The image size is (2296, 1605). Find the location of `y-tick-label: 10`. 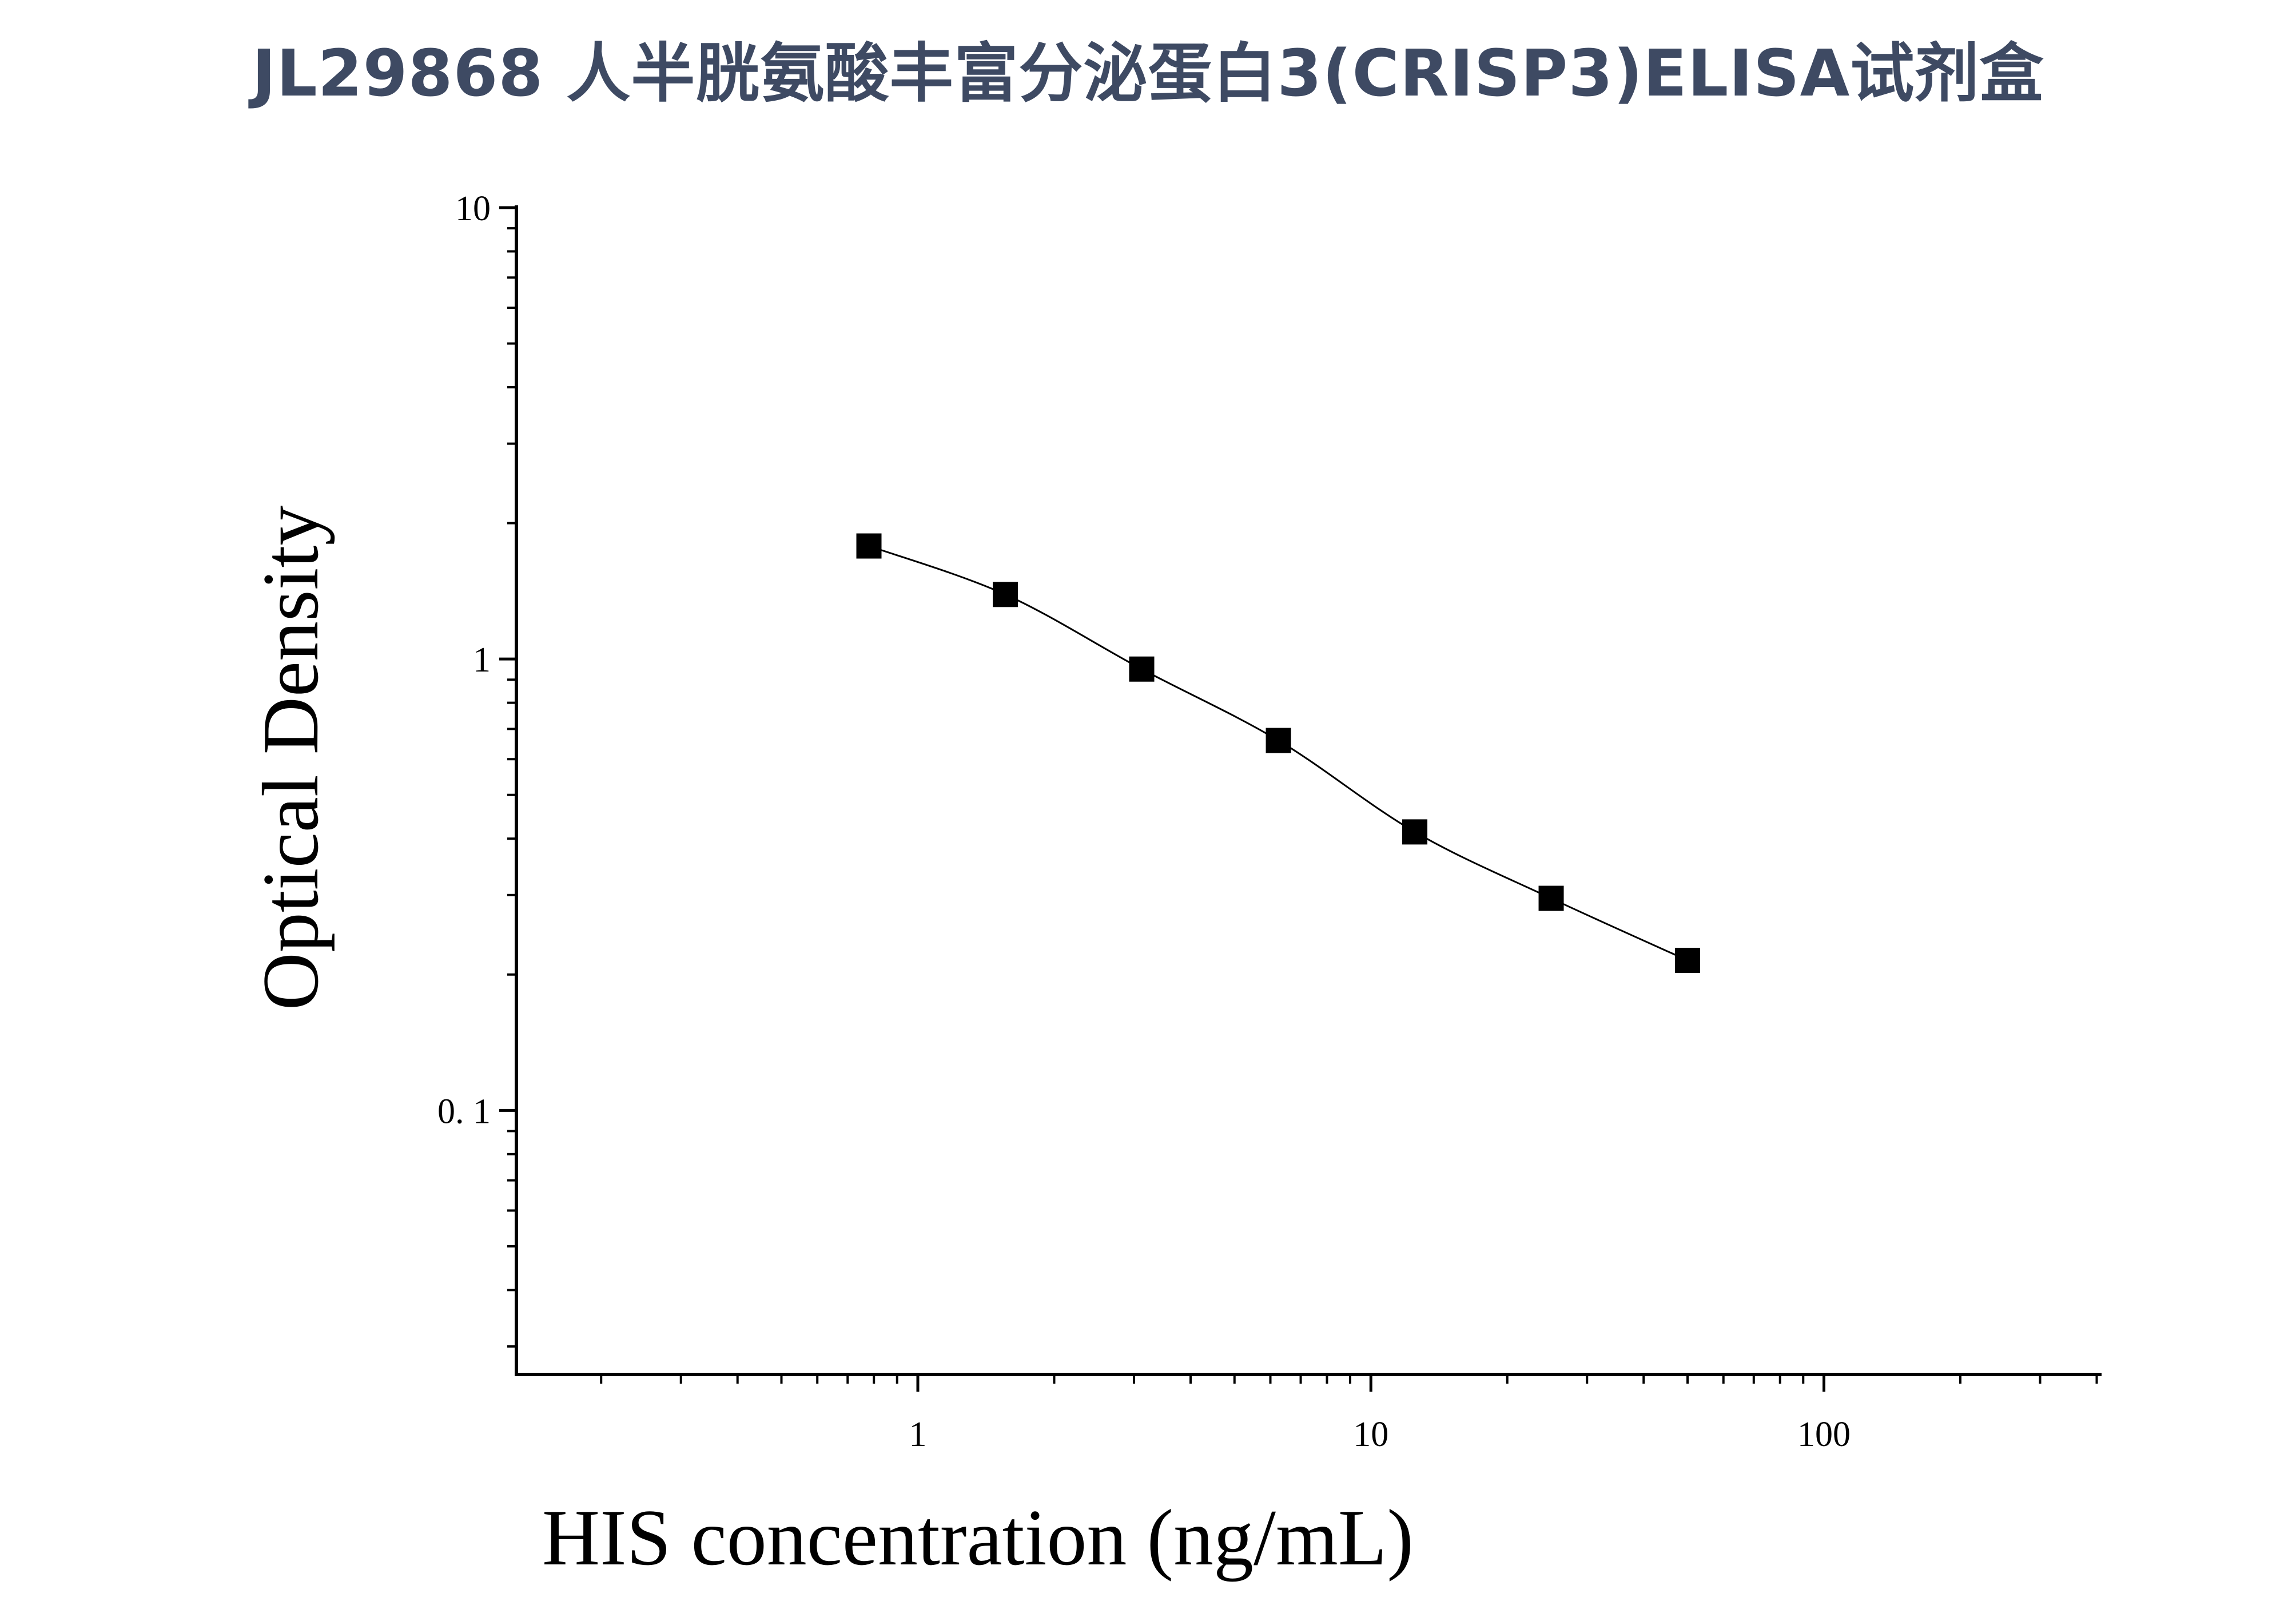

y-tick-label: 10 is located at coordinates (473, 208).